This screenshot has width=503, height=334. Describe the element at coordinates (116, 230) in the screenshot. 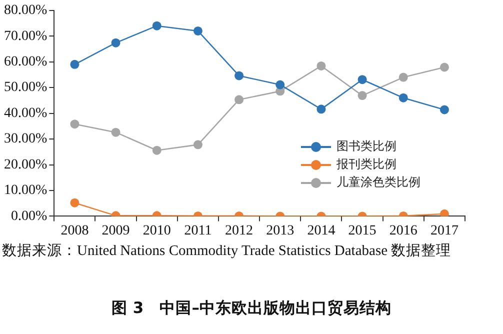

I see `x-tick-label: 2009` at that location.